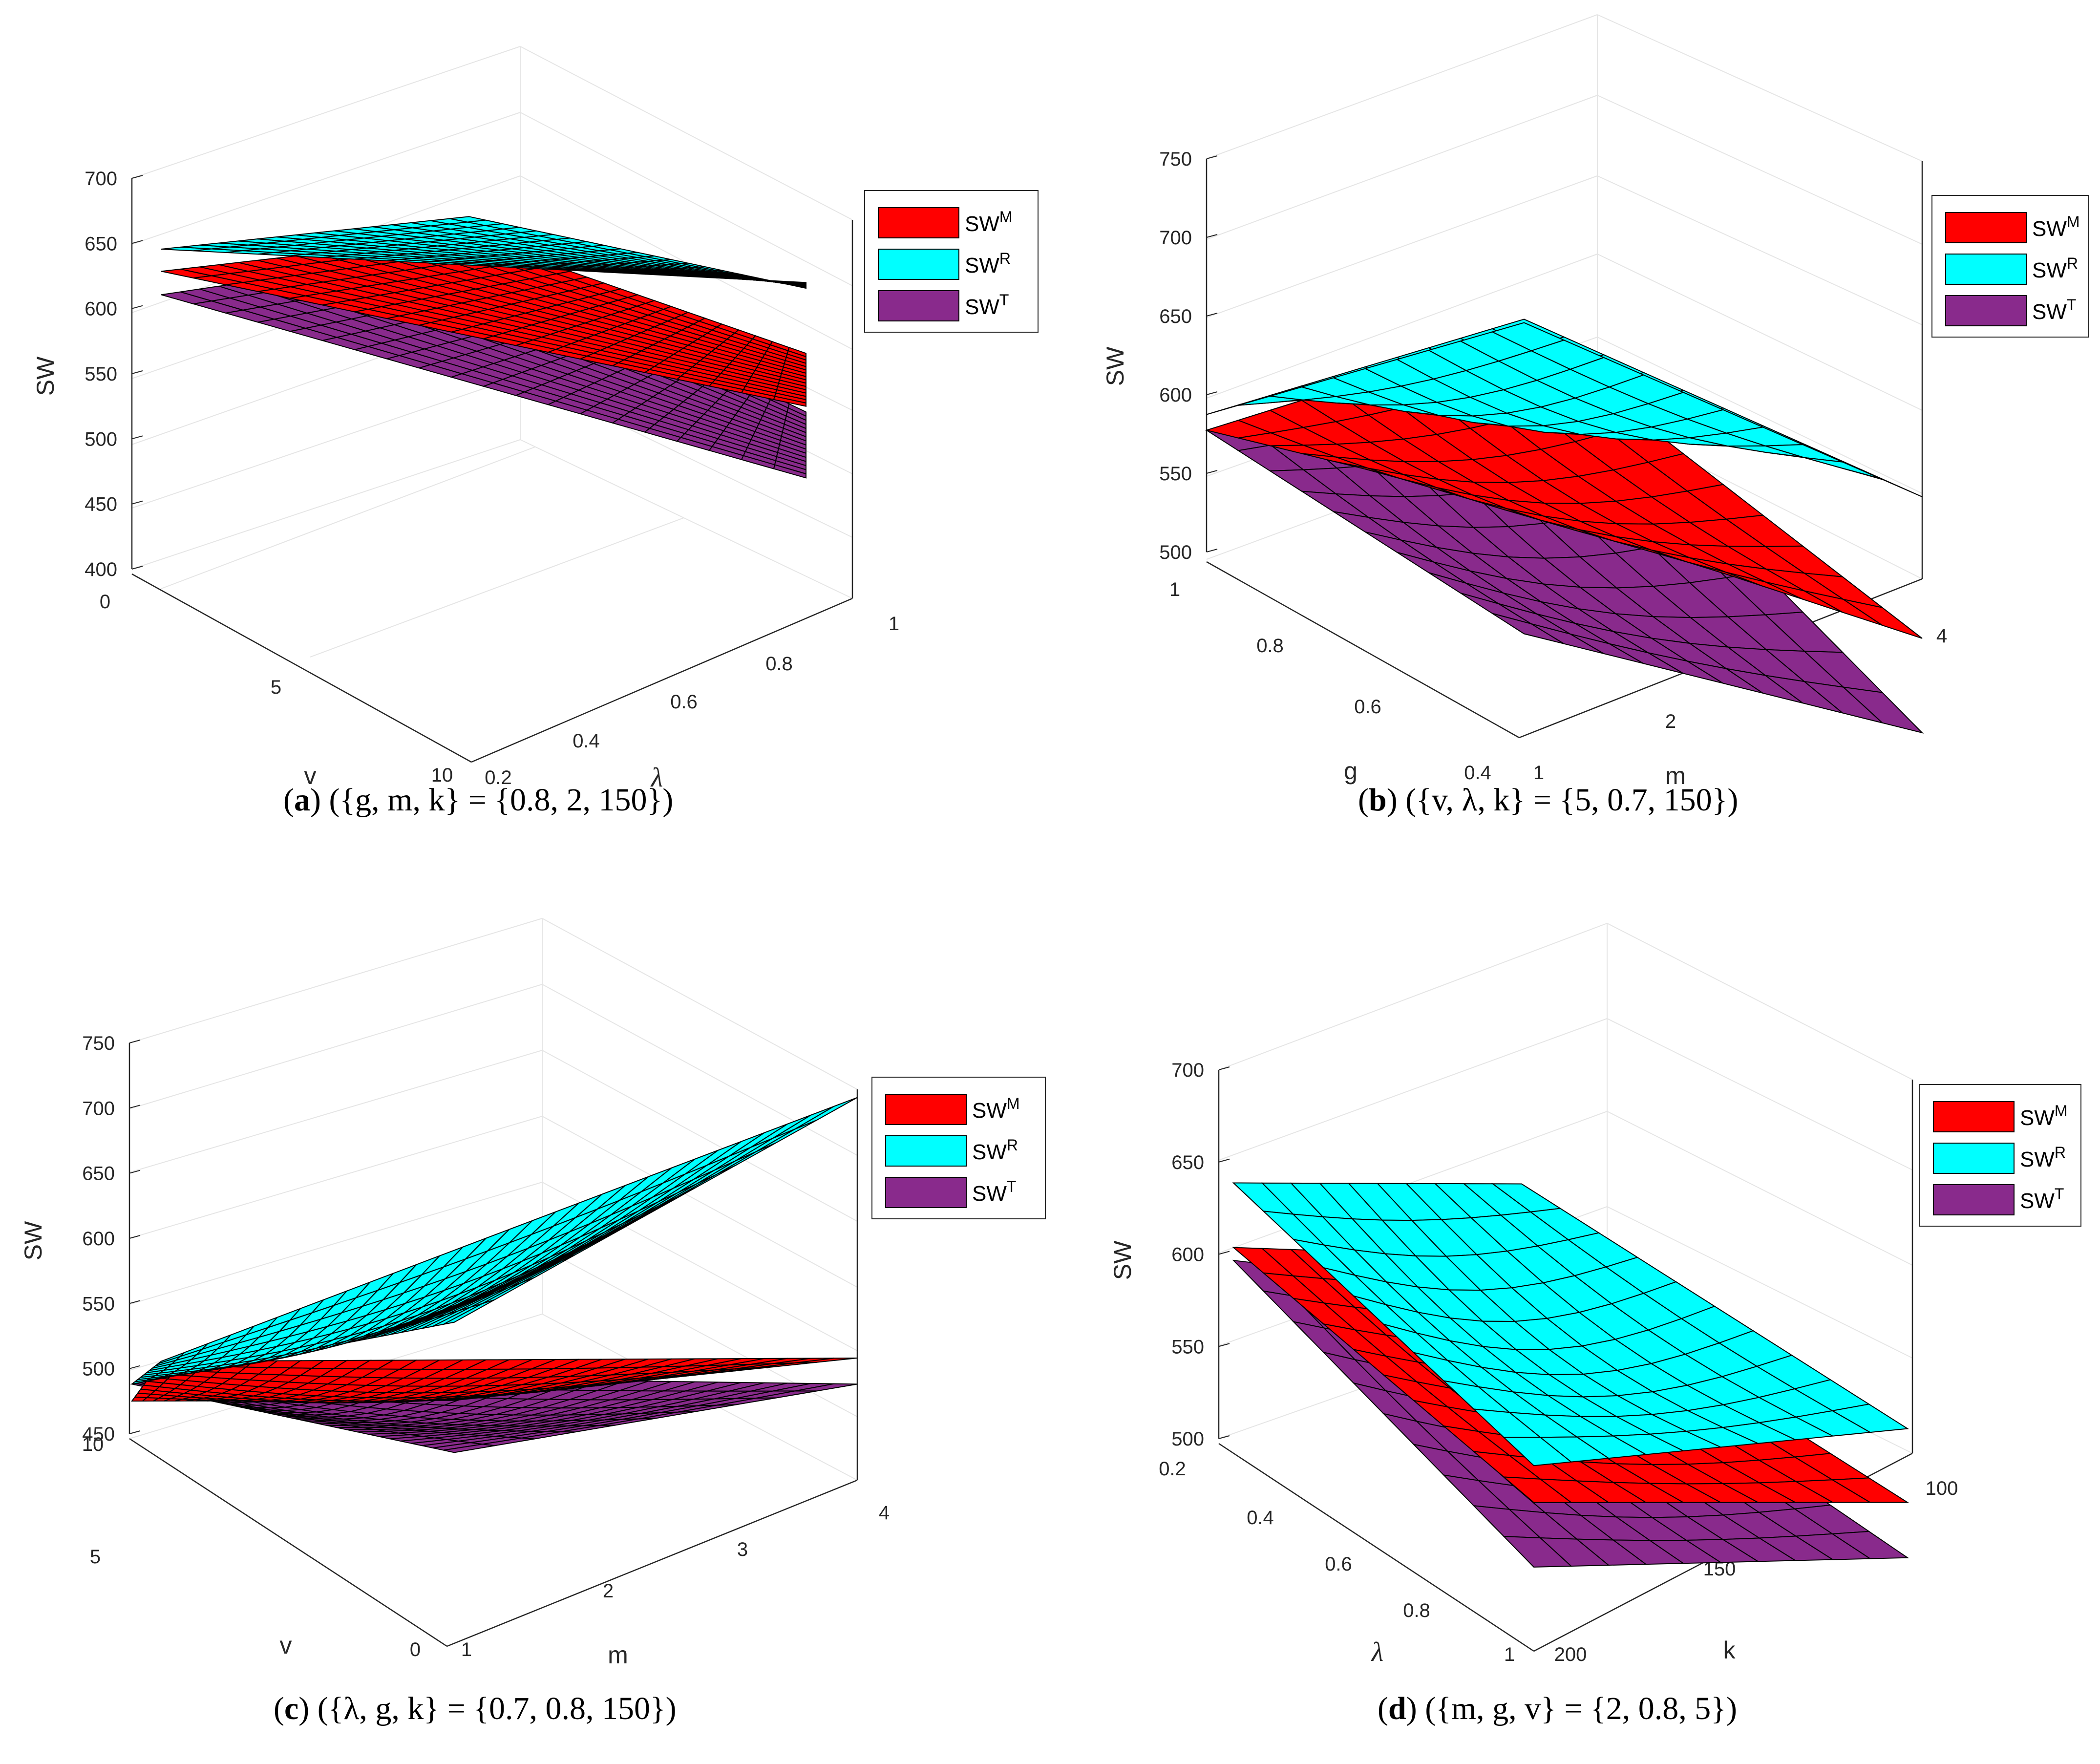 Image resolution: width=2100 pixels, height=1764 pixels. I want to click on panel-d-xtick-label: 0.6, so click(1338, 1564).